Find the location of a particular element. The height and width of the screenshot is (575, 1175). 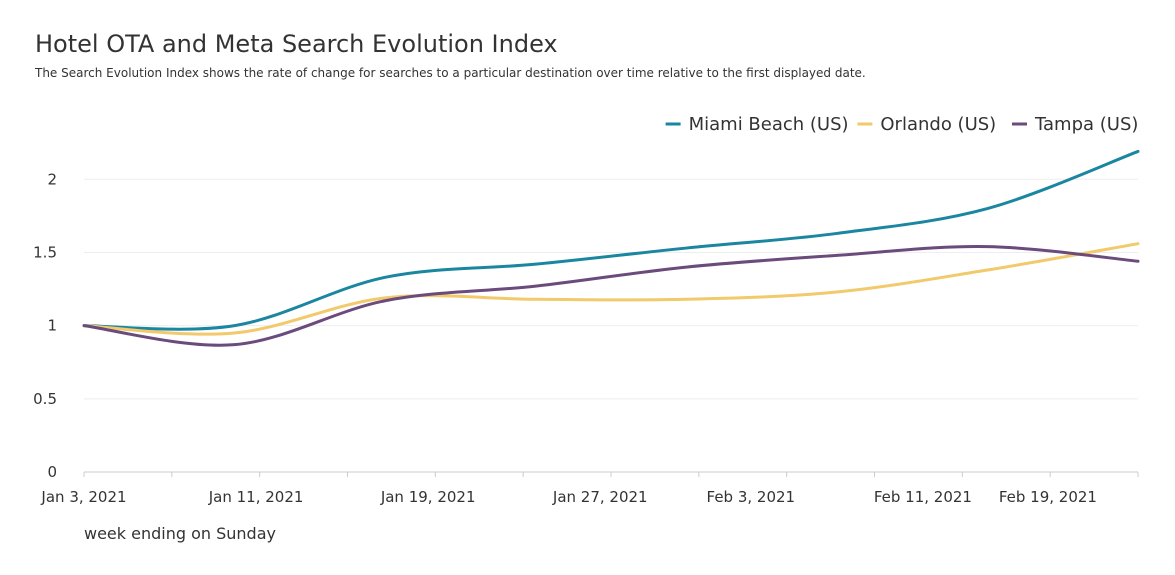

legend: Miami Beach (US) Orlando (US) Tampa (US) is located at coordinates (901, 124).